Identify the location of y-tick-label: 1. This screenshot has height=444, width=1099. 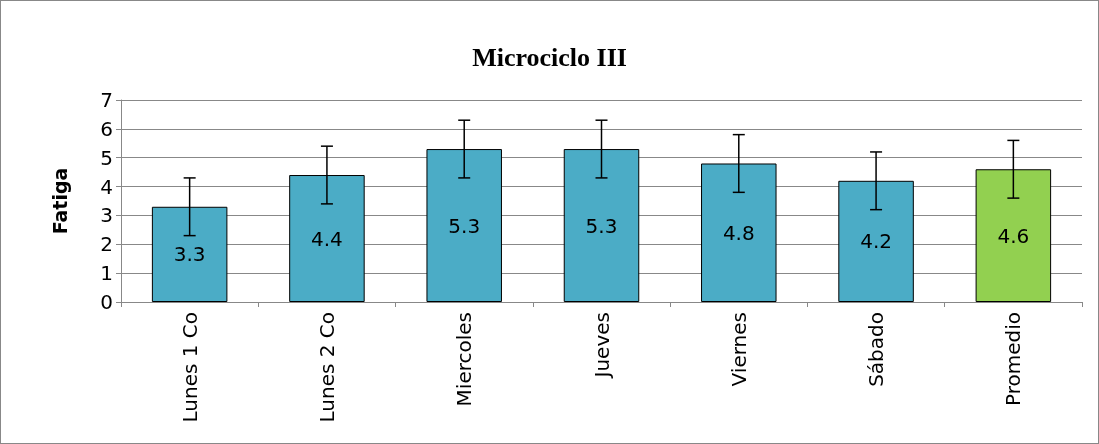
(106, 273).